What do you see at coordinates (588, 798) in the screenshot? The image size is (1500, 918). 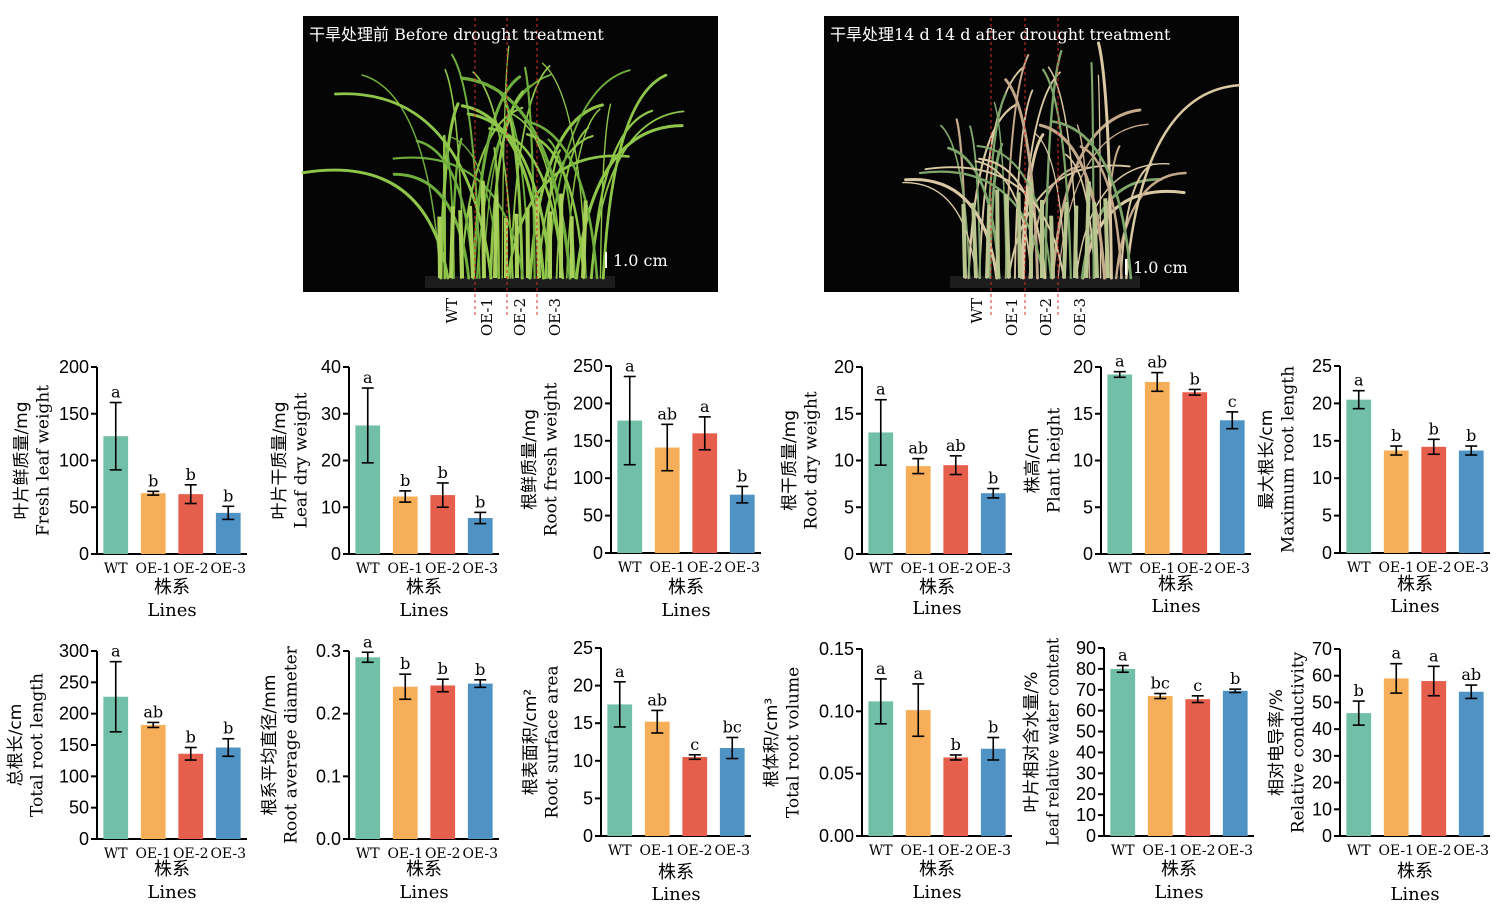 I see `y-tick-label: 5` at bounding box center [588, 798].